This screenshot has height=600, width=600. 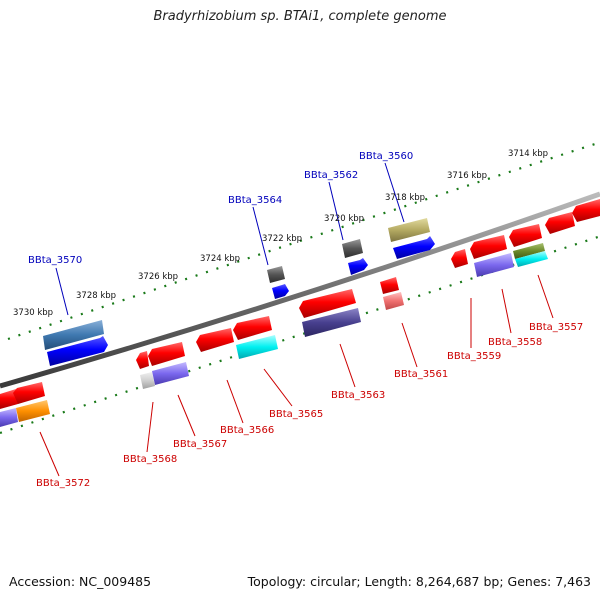 I want to click on ruler-label: 3720 kbp, so click(x=344, y=219).